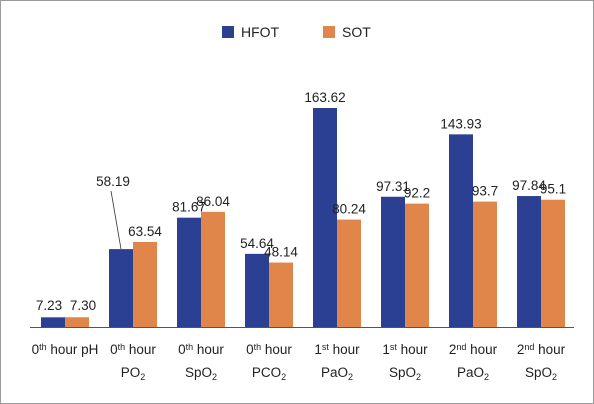 The width and height of the screenshot is (594, 404). I want to click on data-label-sot-3: 48.14, so click(281, 252).